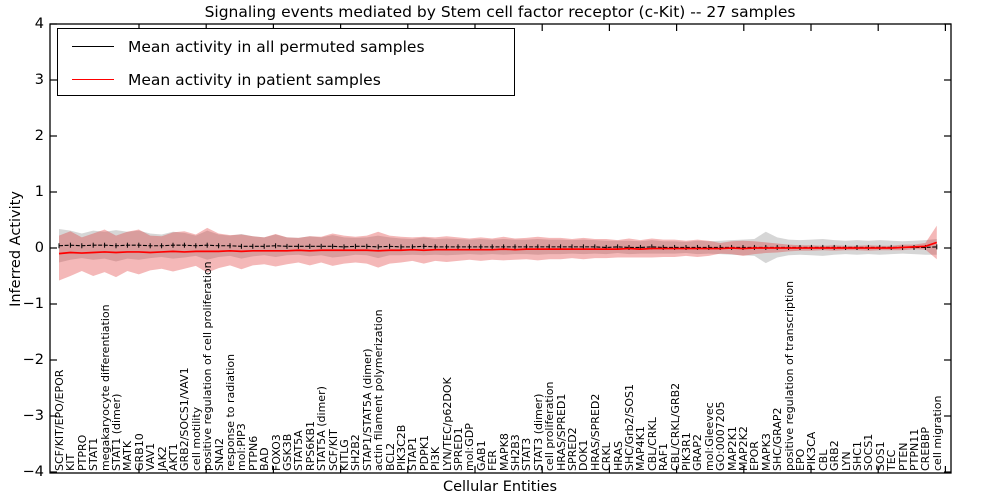  I want to click on x-category-label: FOXO3, so click(276, 452).